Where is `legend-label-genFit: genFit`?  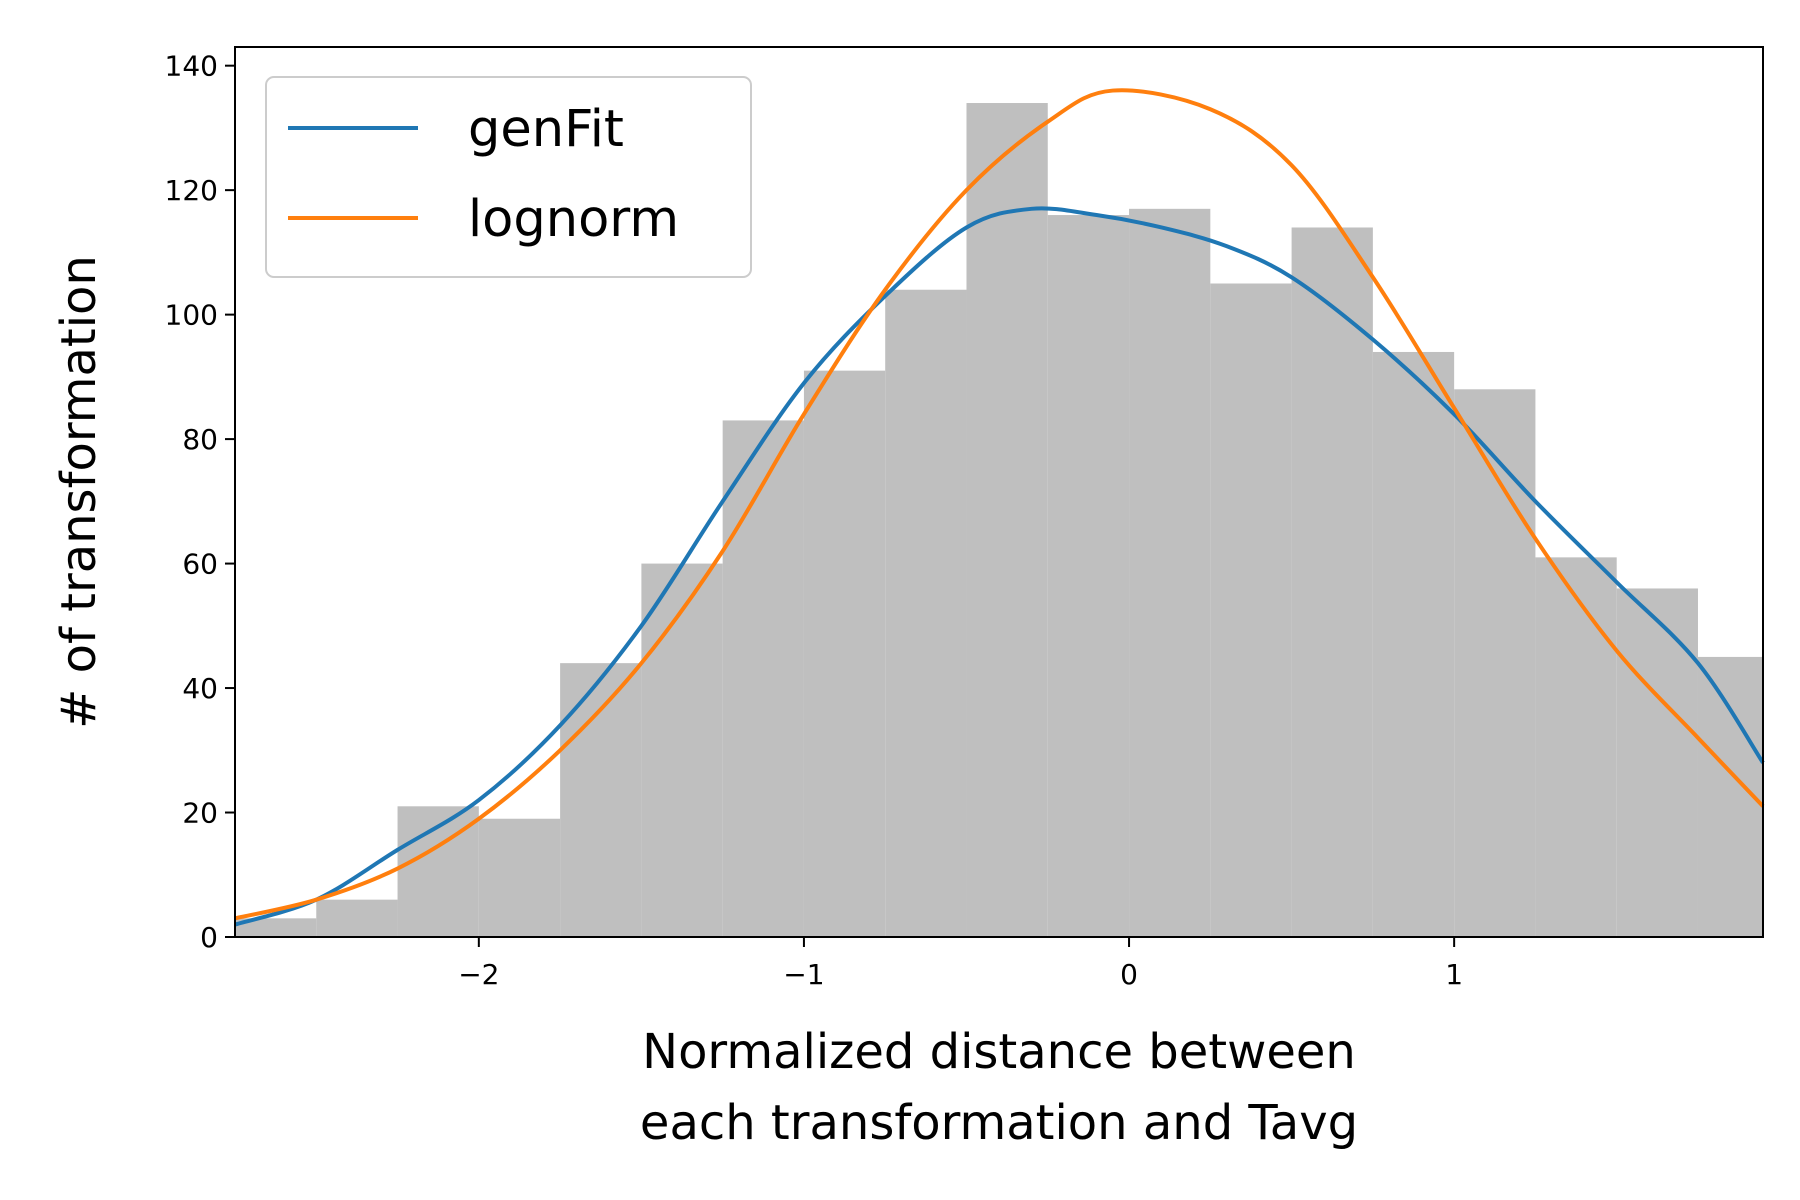 legend-label-genFit: genFit is located at coordinates (546, 129).